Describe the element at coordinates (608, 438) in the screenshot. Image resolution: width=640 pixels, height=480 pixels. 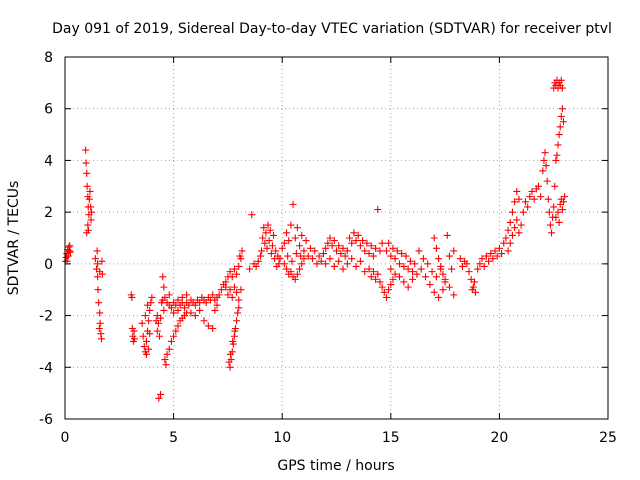
I see `x-tick-label: 25` at that location.